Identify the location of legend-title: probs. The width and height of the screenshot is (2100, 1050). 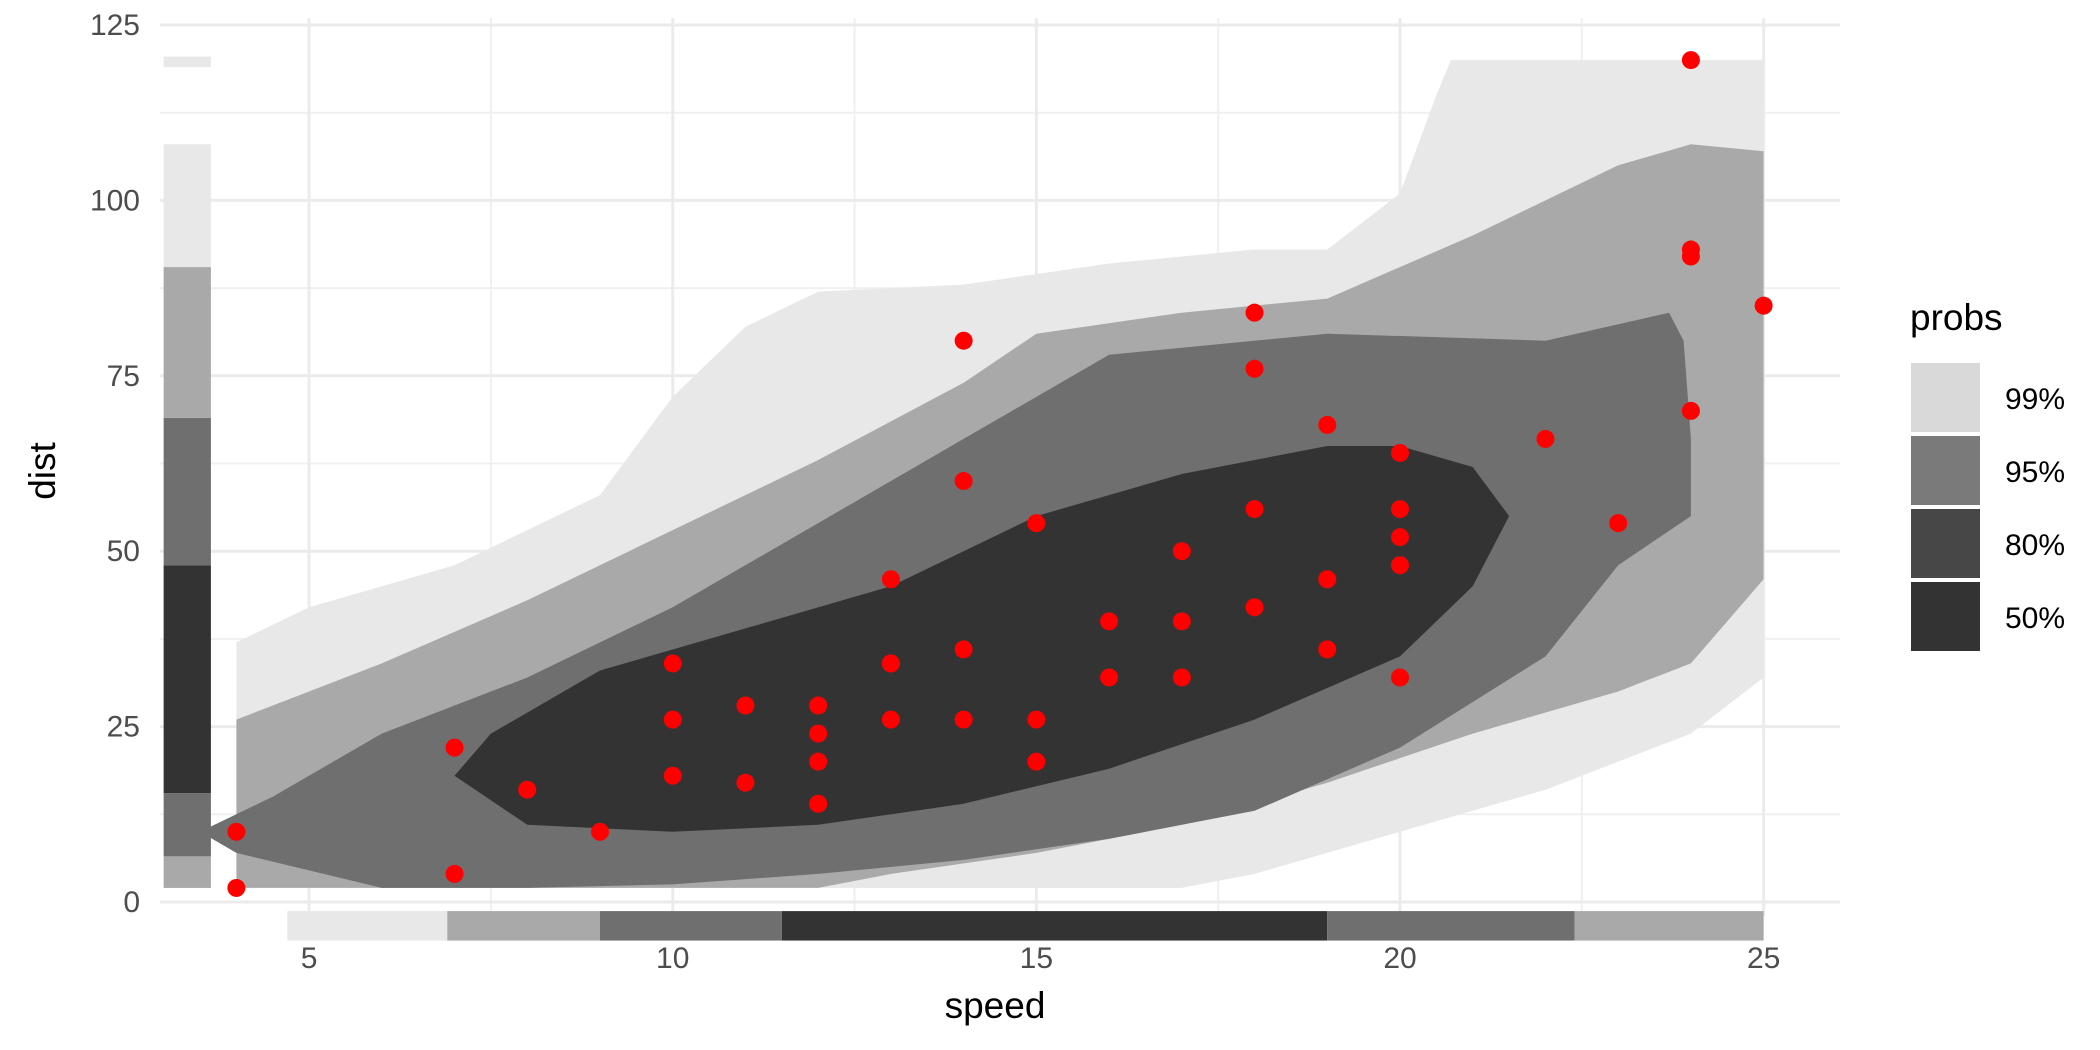
(1956, 317).